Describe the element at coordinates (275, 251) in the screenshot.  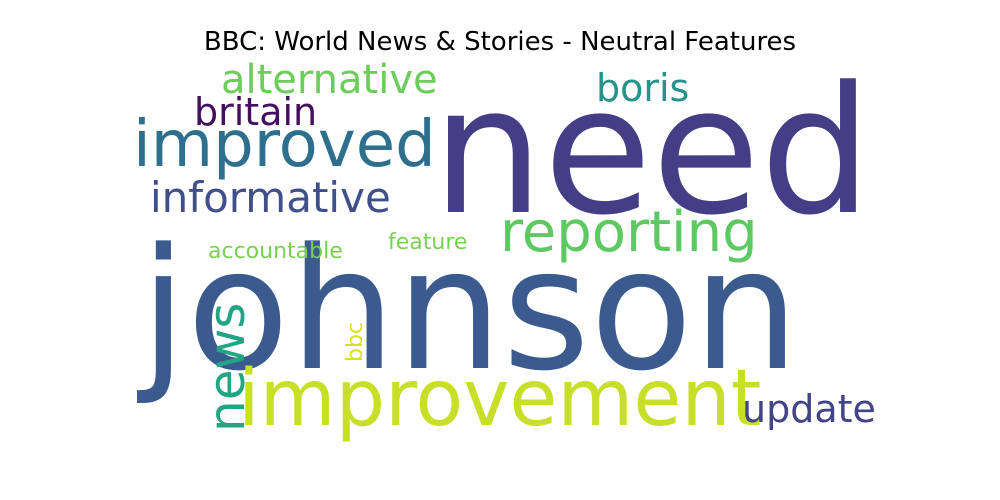
I see `word-accountable: accountable` at that location.